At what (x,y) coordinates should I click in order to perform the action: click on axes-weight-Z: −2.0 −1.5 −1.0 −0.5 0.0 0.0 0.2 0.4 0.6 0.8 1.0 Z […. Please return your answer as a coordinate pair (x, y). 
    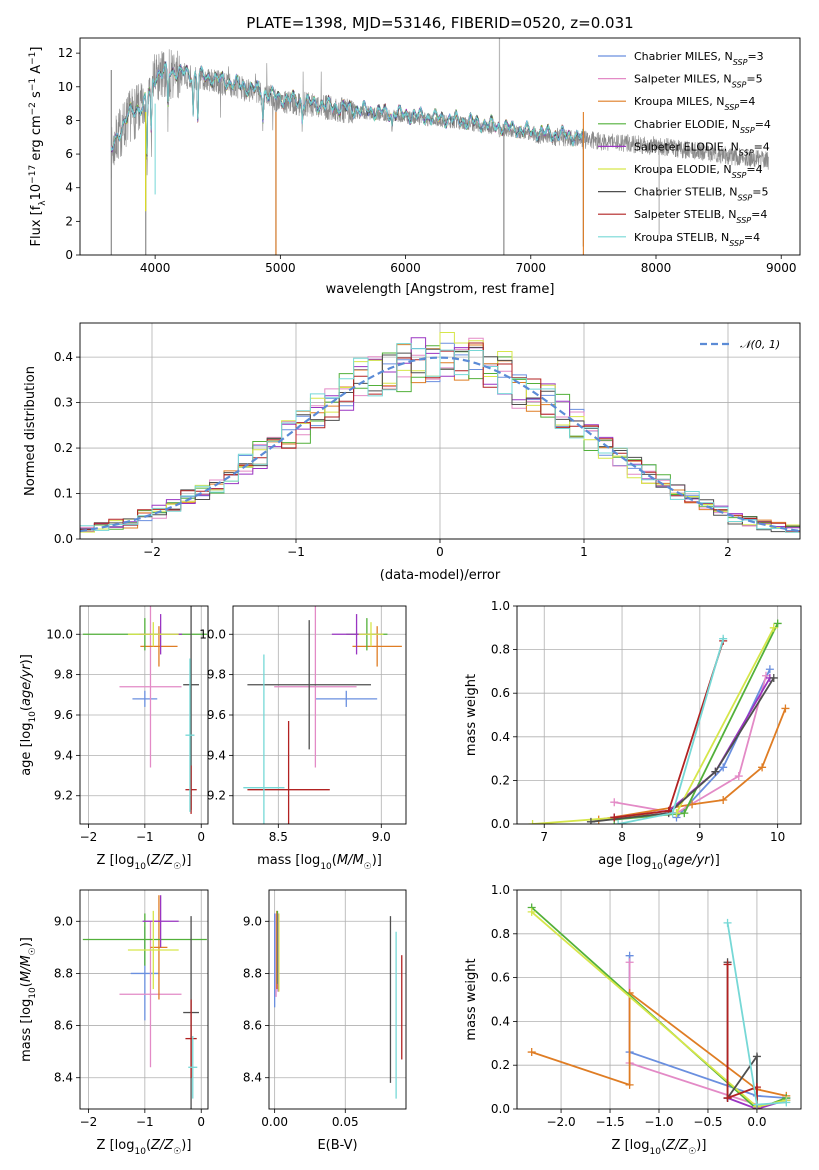
    Looking at the image, I should click on (633, 1020).